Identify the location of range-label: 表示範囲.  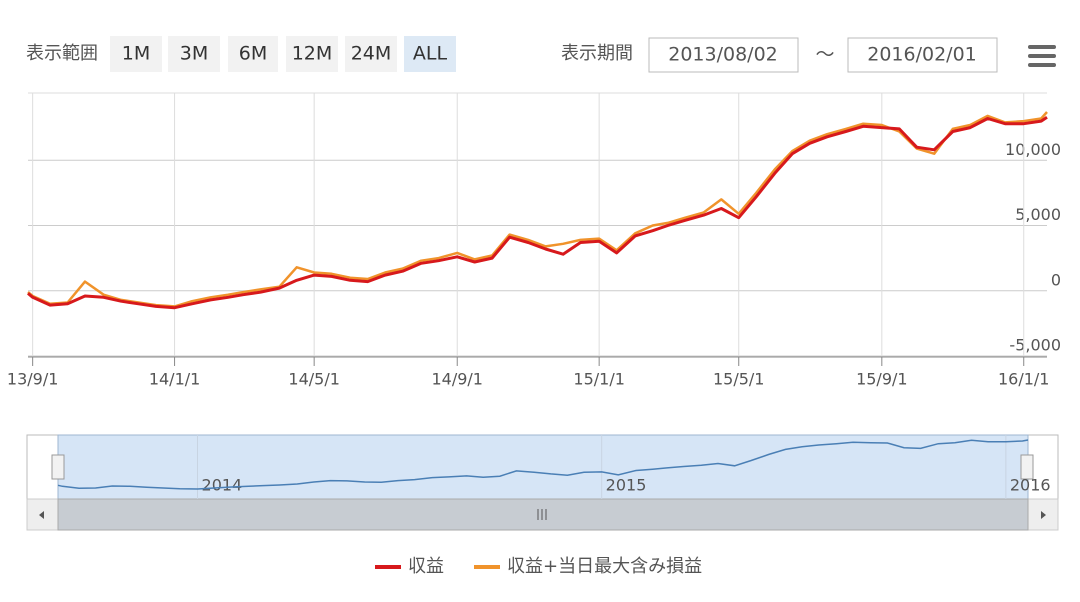
(62, 53).